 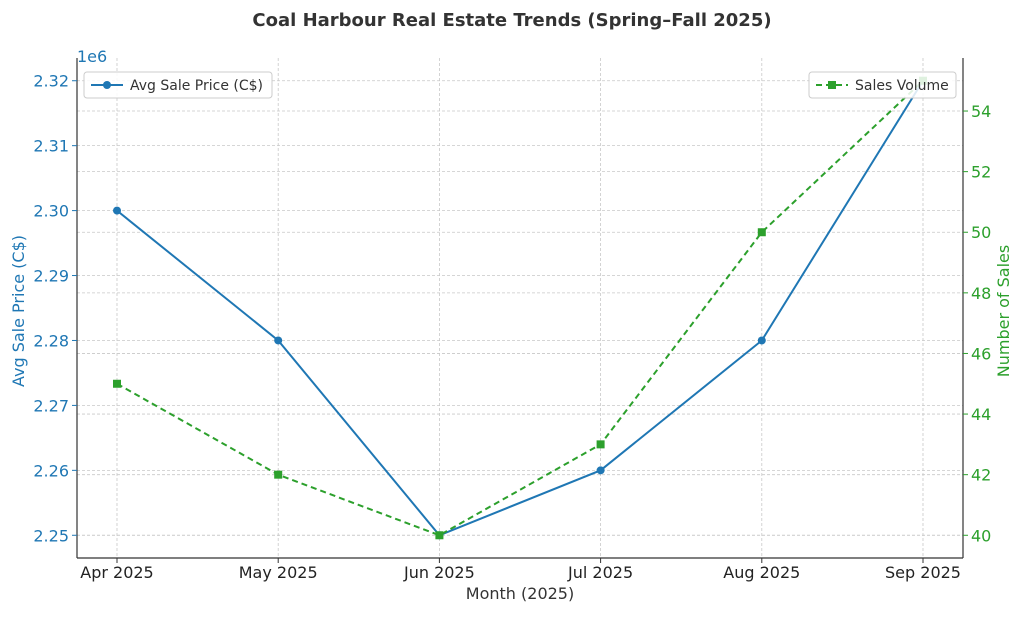 I want to click on x-tick-label: Apr 2025, so click(x=116, y=572).